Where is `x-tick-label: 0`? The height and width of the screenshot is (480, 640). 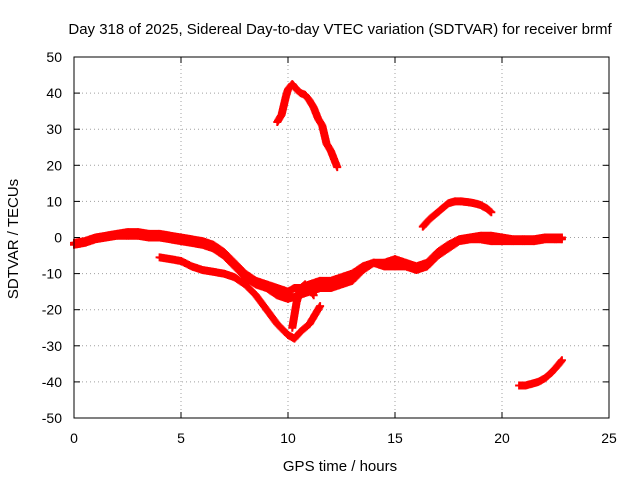
x-tick-label: 0 is located at coordinates (74, 438).